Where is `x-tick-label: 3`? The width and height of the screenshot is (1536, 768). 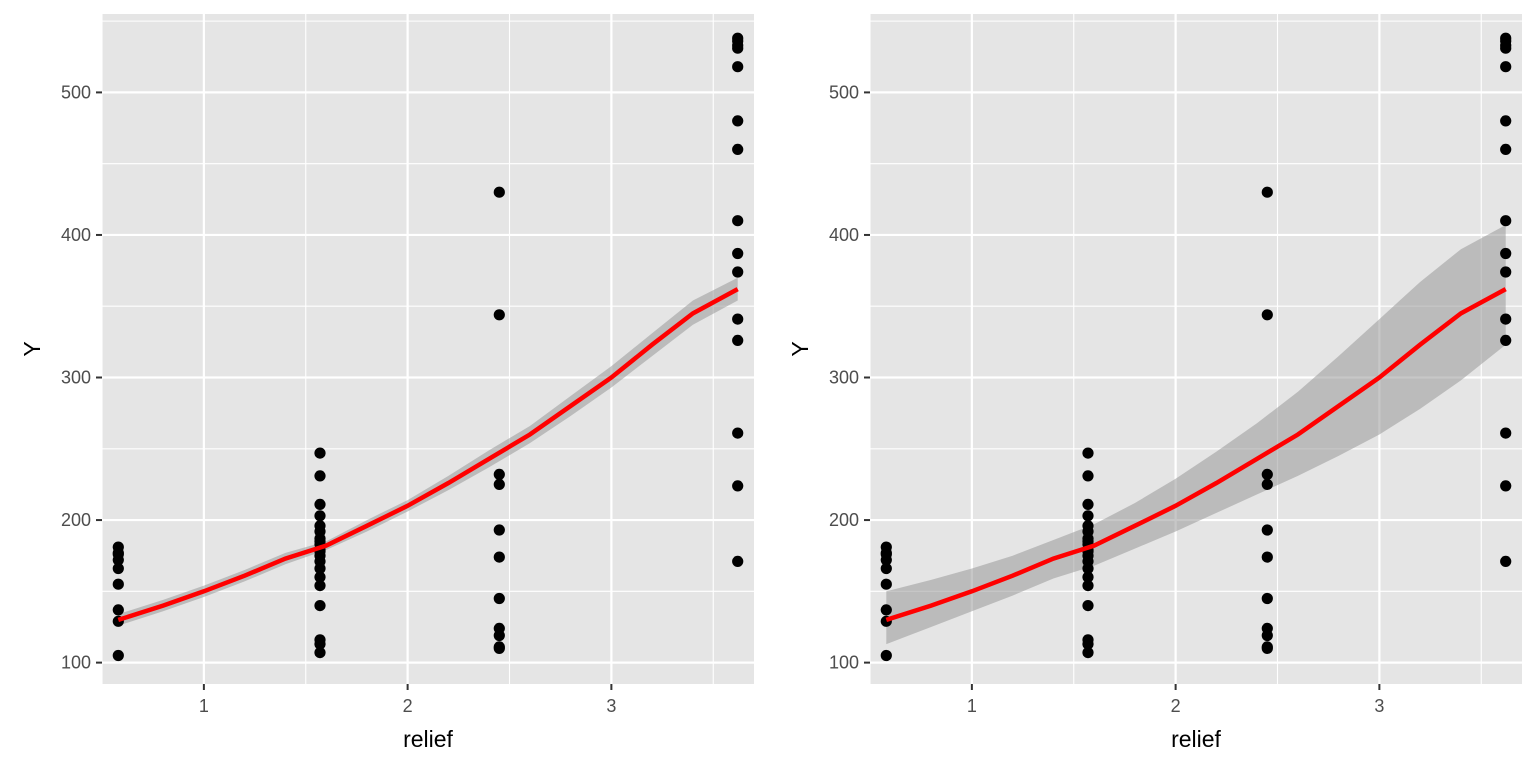 x-tick-label: 3 is located at coordinates (611, 706).